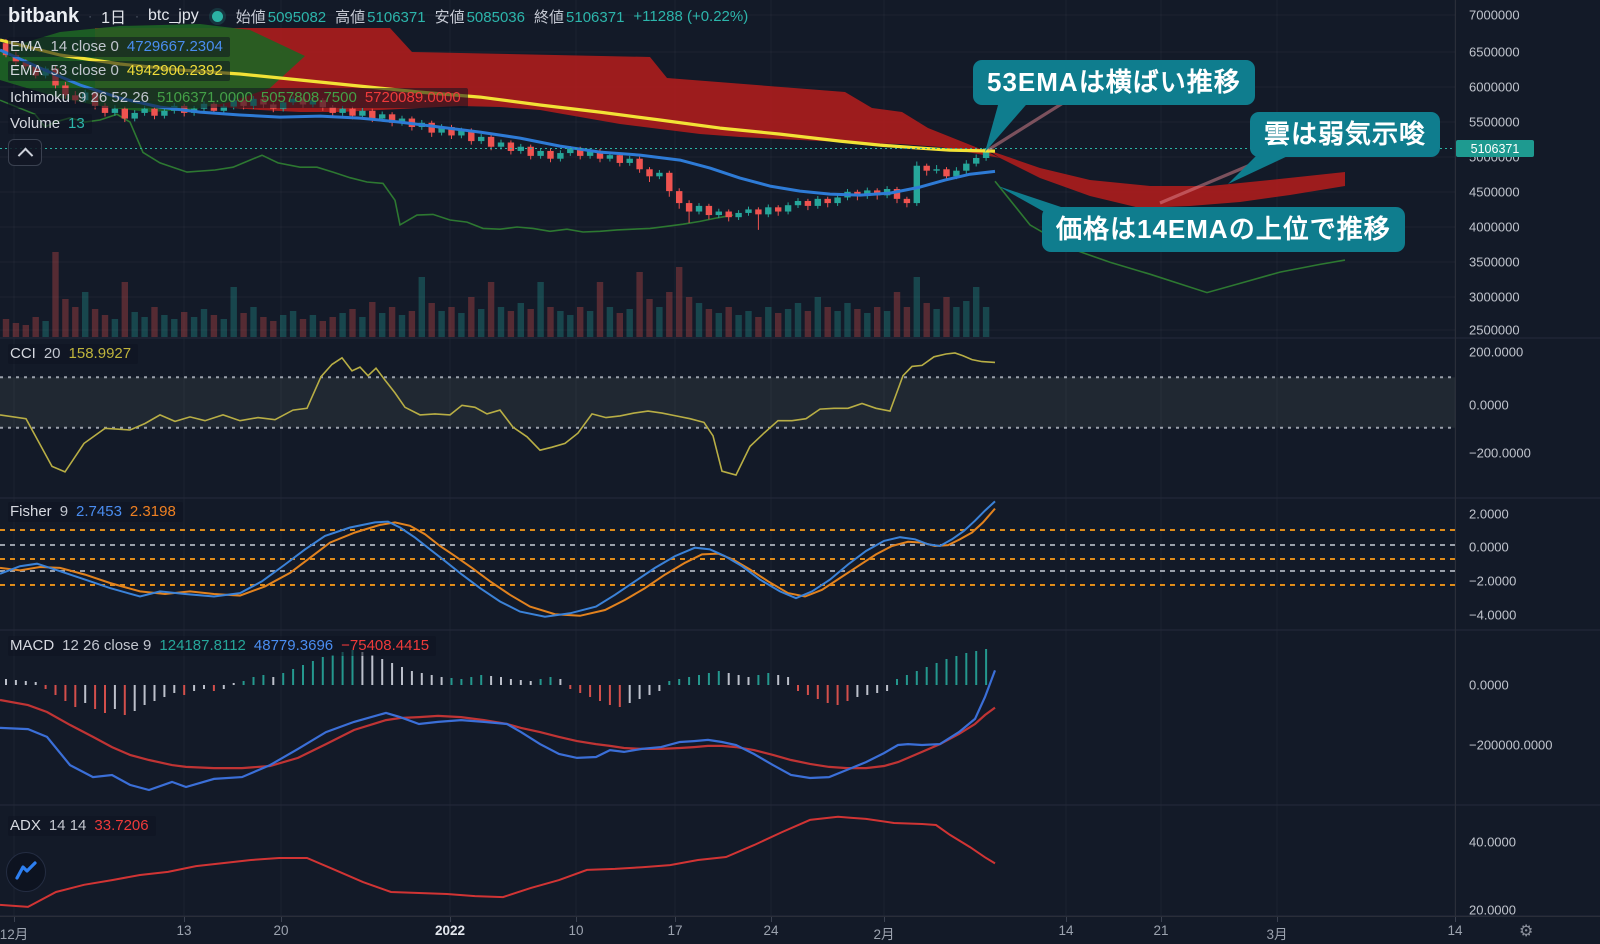  Describe the element at coordinates (1277, 934) in the screenshot. I see `time-axis-label: 3月` at that location.